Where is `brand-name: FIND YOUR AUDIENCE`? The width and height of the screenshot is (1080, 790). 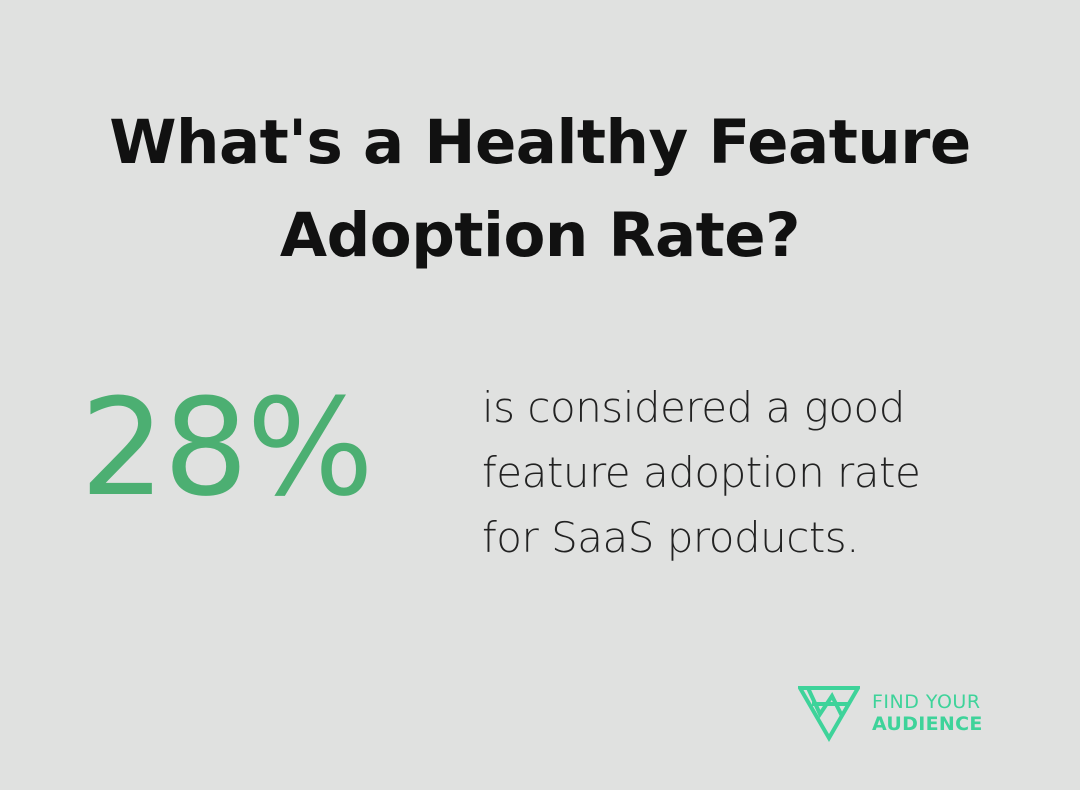
brand-name: FIND YOUR AUDIENCE is located at coordinates (927, 713).